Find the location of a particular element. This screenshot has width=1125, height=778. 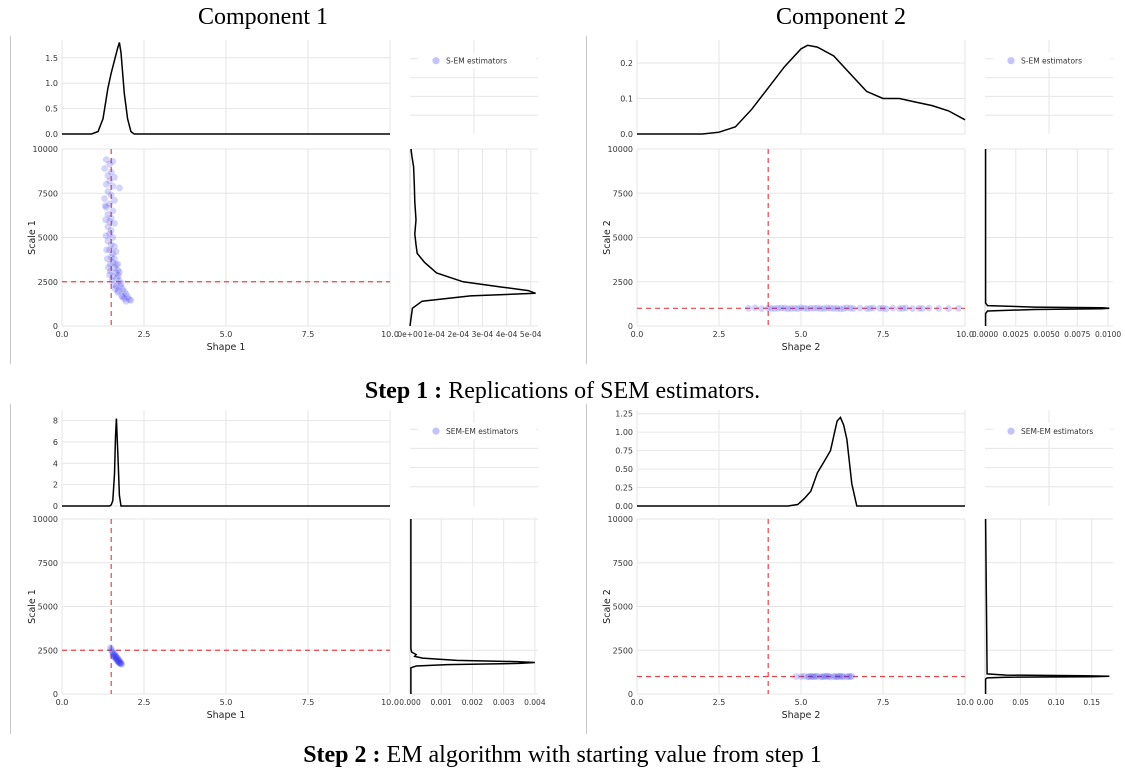

right-x-tick-label: 0.0100 is located at coordinates (1108, 334).